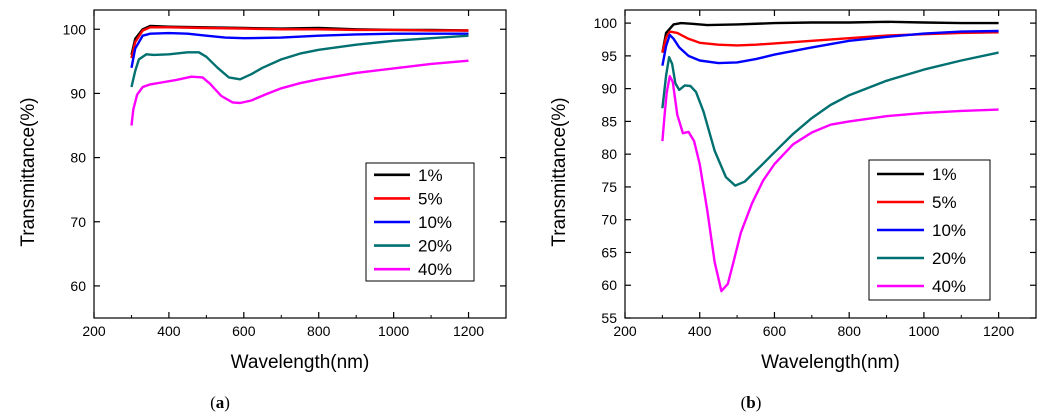  Describe the element at coordinates (609, 121) in the screenshot. I see `y-tick-label: 85` at that location.